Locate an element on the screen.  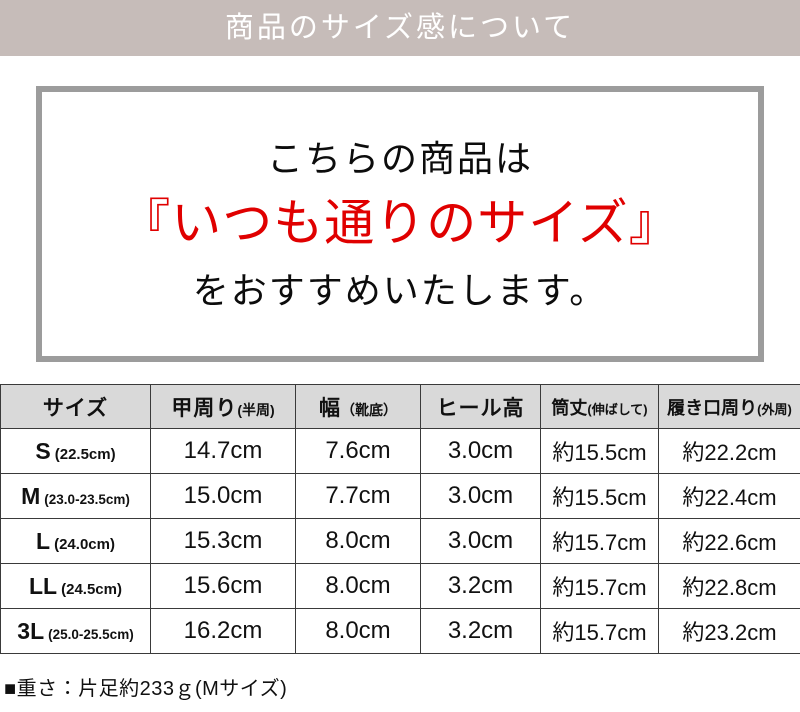
column-header-heel: ヒール高 is located at coordinates (480, 406).